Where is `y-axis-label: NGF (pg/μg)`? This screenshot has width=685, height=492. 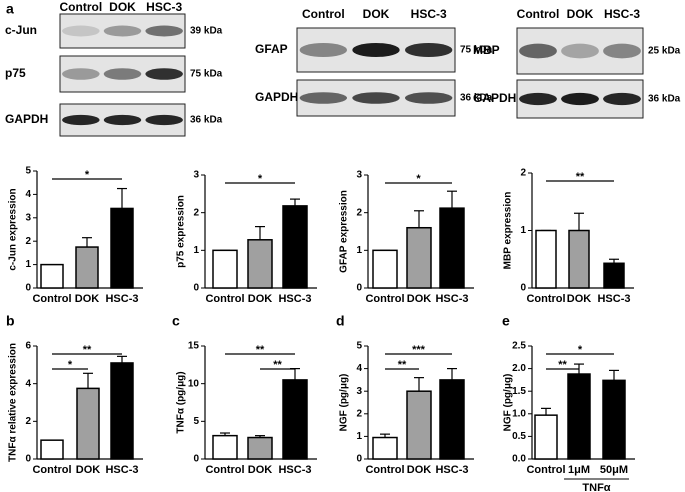
y-axis-label: NGF (pg/μg) is located at coordinates (344, 403).